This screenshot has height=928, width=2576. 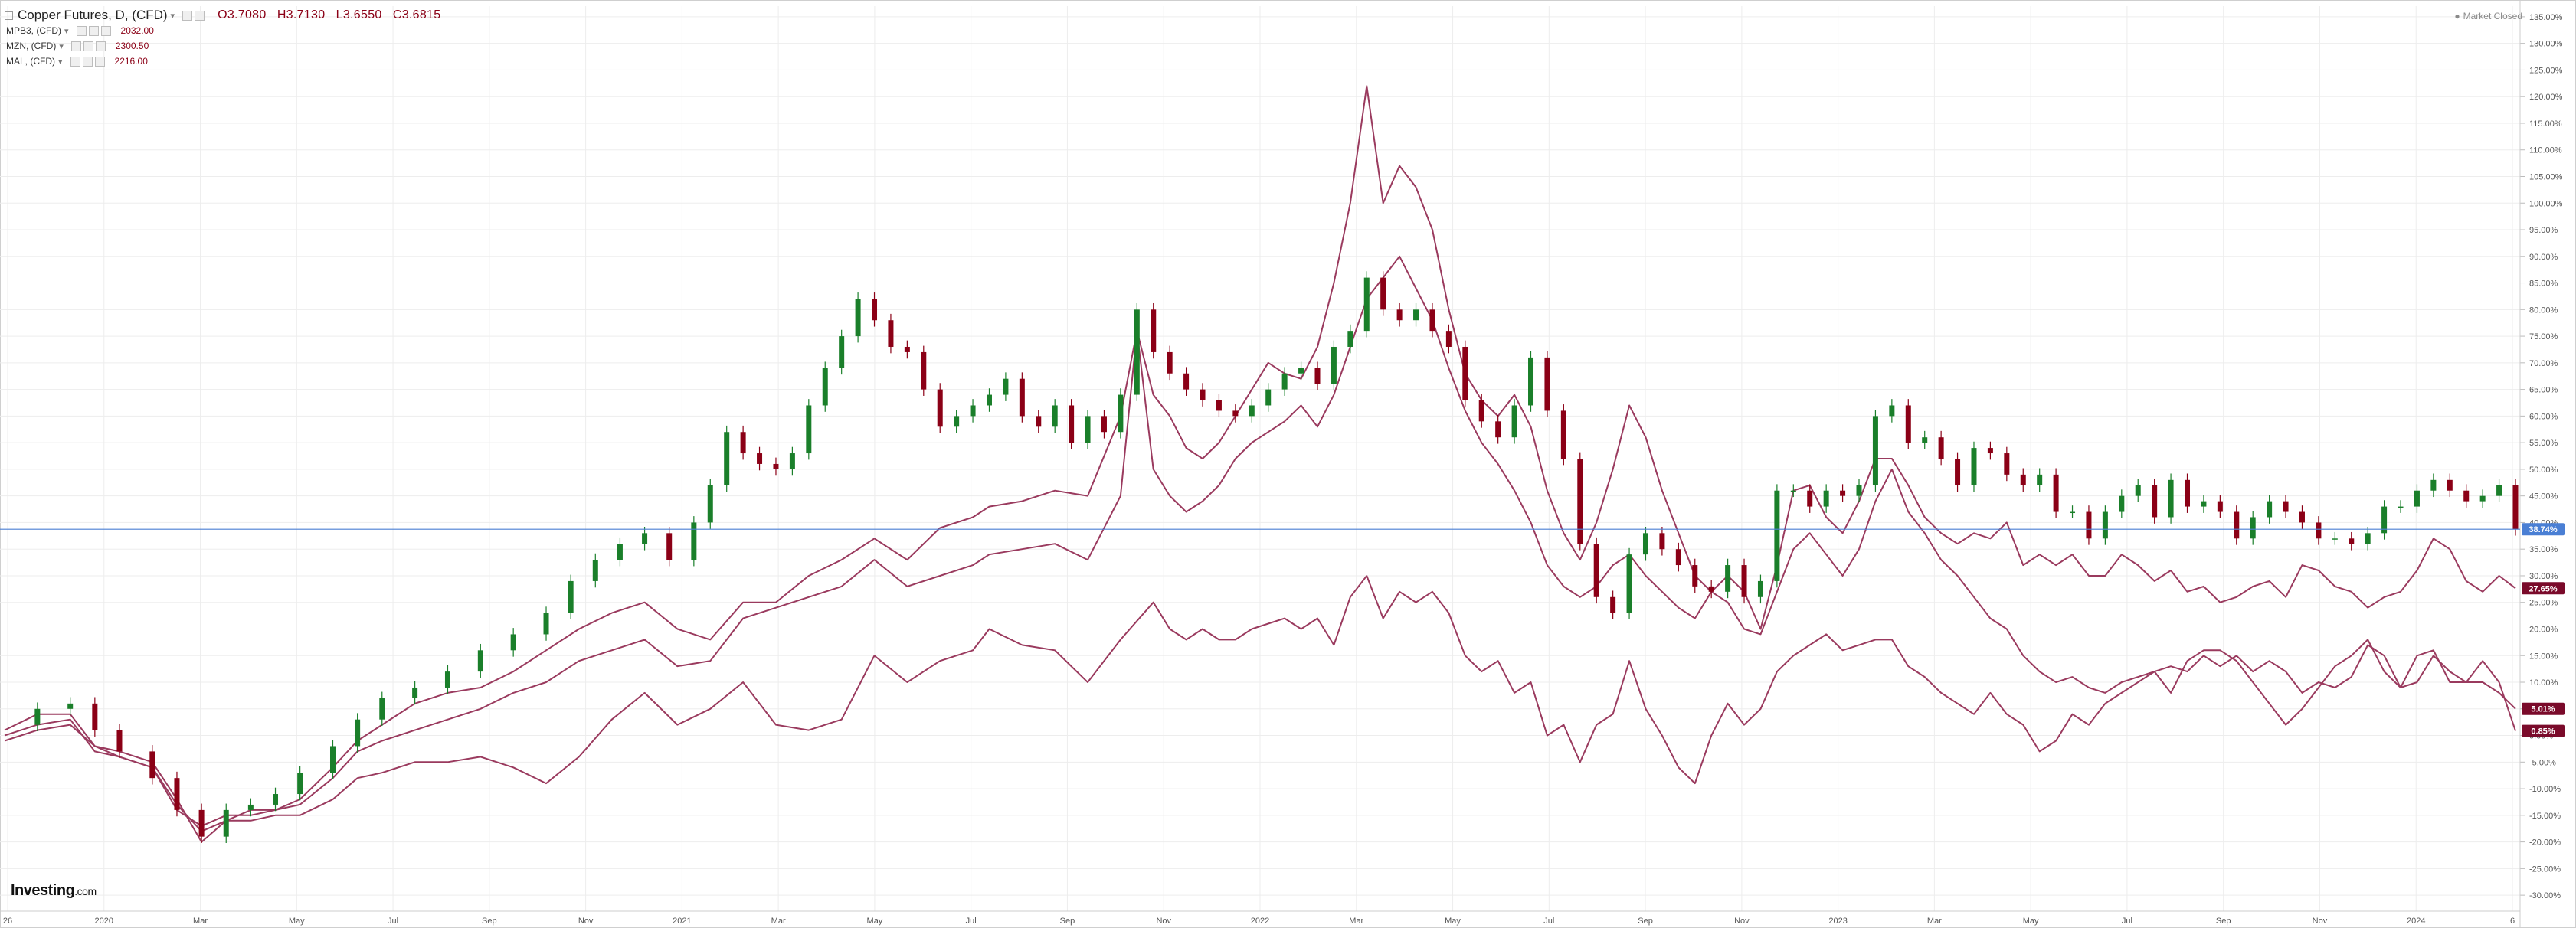 What do you see at coordinates (329, 15) in the screenshot?
I see `ohlc-values: O3.7080 H3.7130 L3.6550 C3.6815` at bounding box center [329, 15].